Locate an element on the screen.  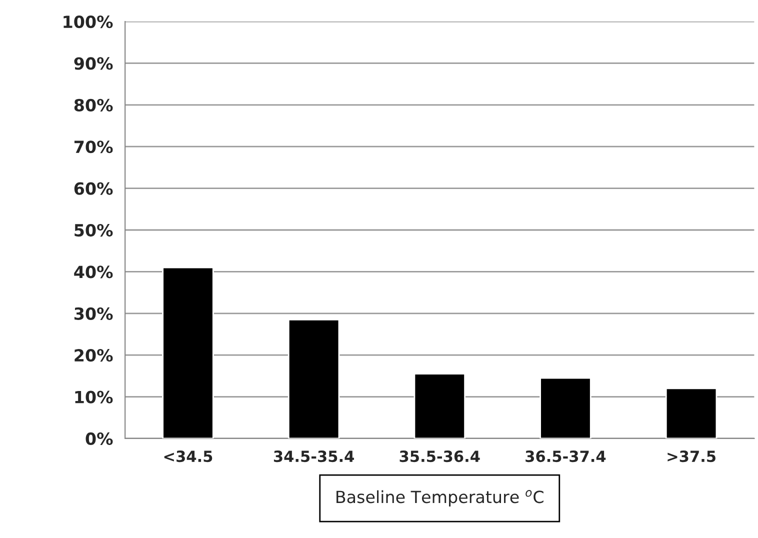
y-tick-label: 90% is located at coordinates (93, 63).